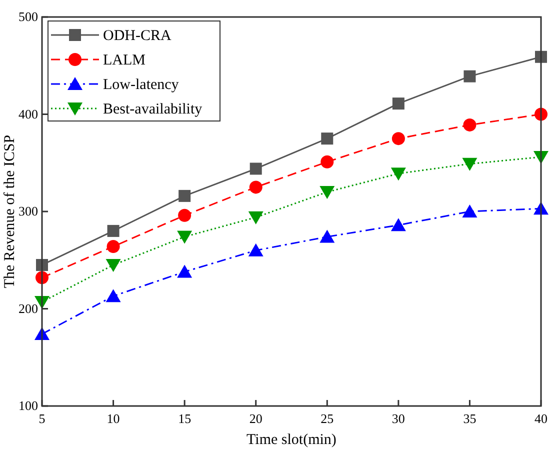 The width and height of the screenshot is (558, 462). What do you see at coordinates (185, 418) in the screenshot?
I see `x-tick-label: 15` at bounding box center [185, 418].